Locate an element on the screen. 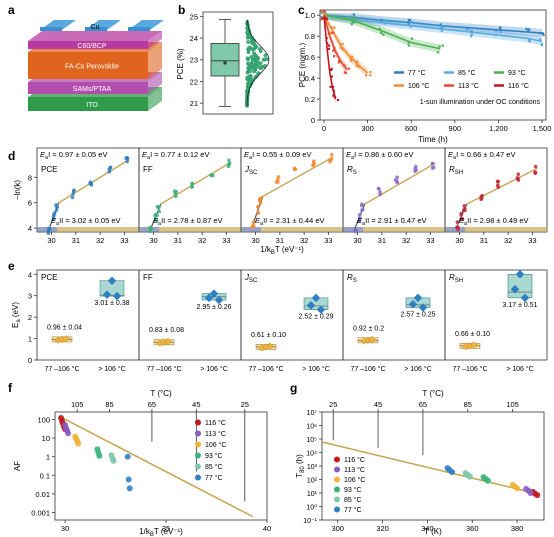  d-xtick-label-4-0: 30 is located at coordinates (459, 240).